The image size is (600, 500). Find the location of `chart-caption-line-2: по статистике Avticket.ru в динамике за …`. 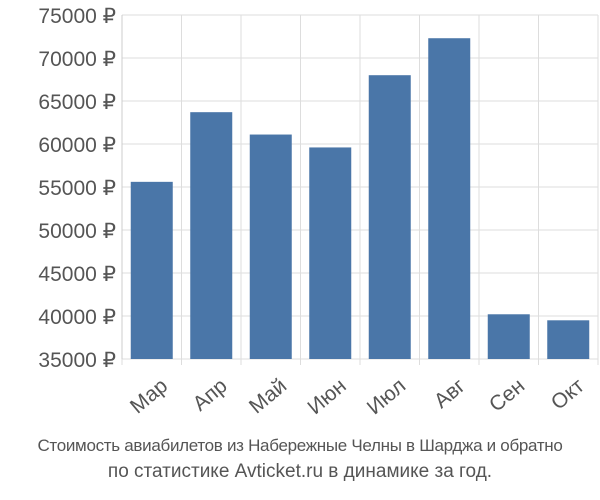

chart-caption-line-2: по статистике Avticket.ru в динамике за … is located at coordinates (300, 471).